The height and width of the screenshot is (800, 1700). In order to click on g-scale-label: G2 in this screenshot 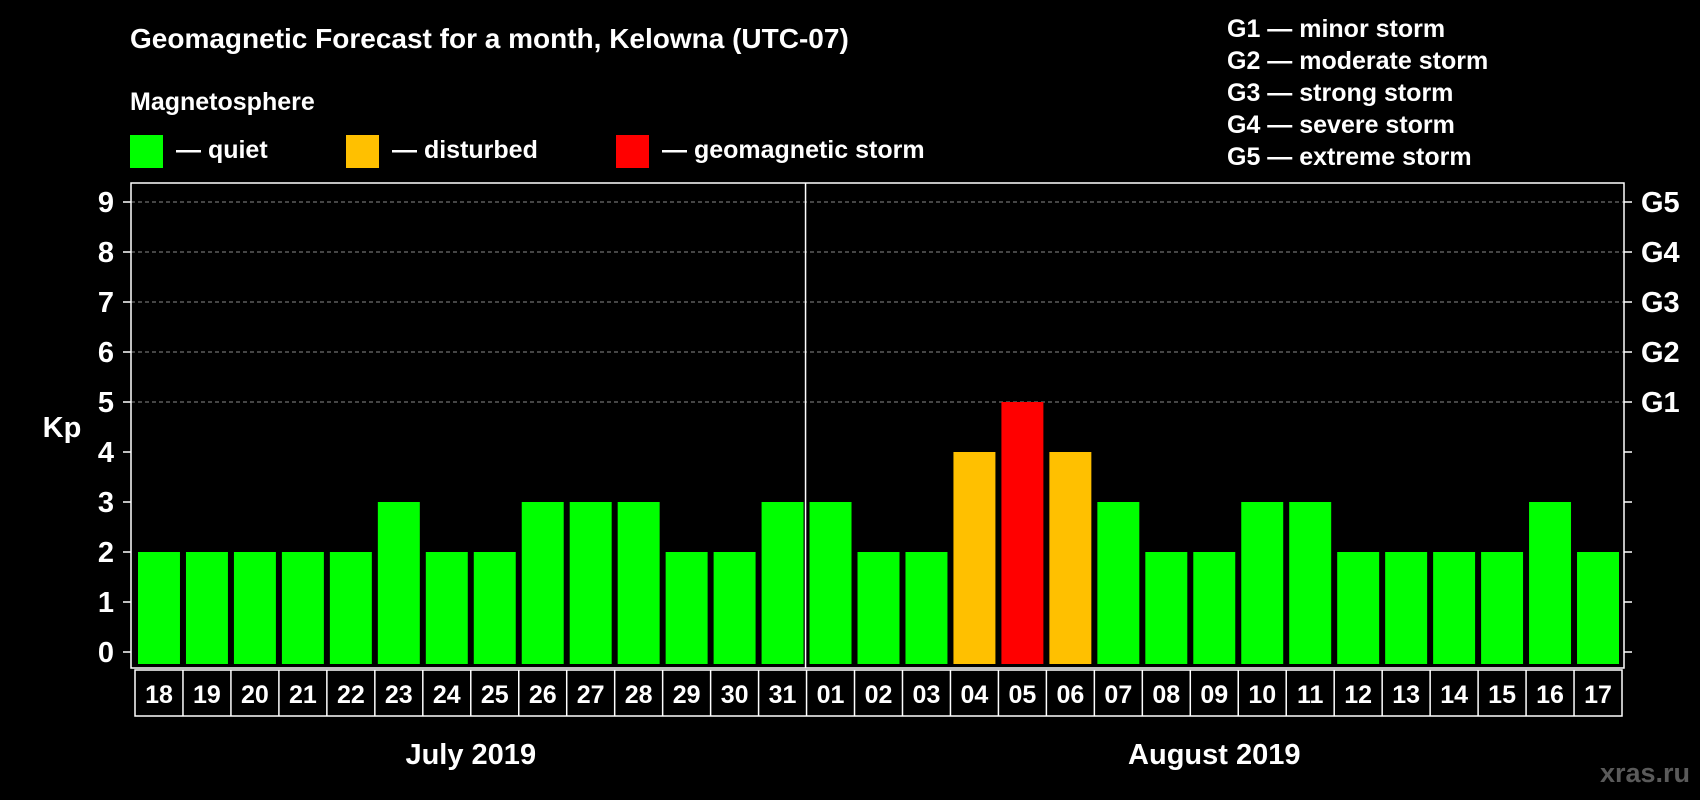, I will do `click(1660, 353)`.